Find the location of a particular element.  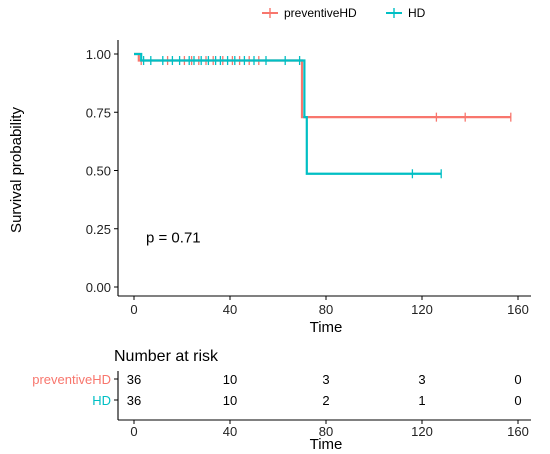

x-tick-label: 0 is located at coordinates (133, 309).